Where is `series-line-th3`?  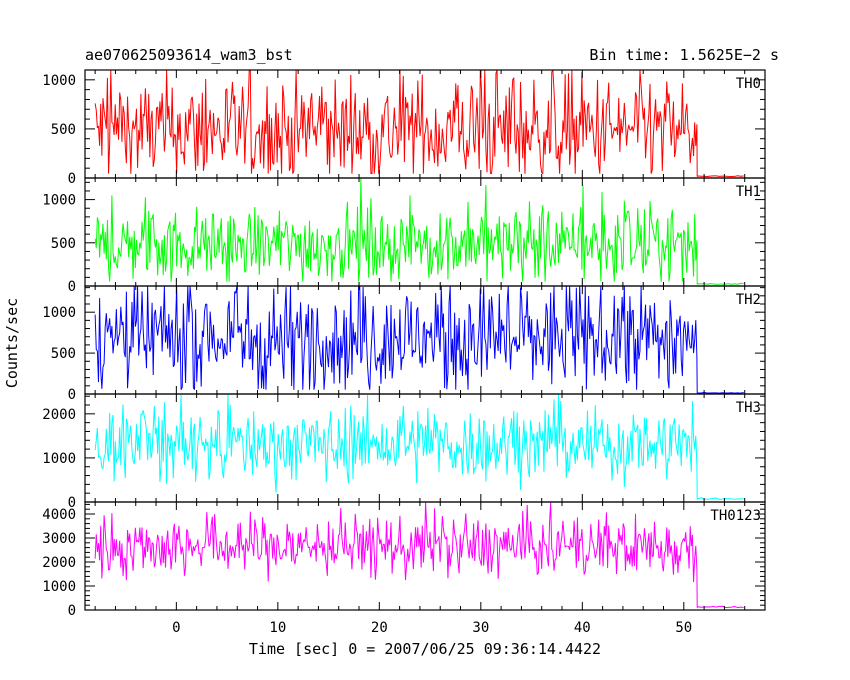
series-line-th3 is located at coordinates (419, 447).